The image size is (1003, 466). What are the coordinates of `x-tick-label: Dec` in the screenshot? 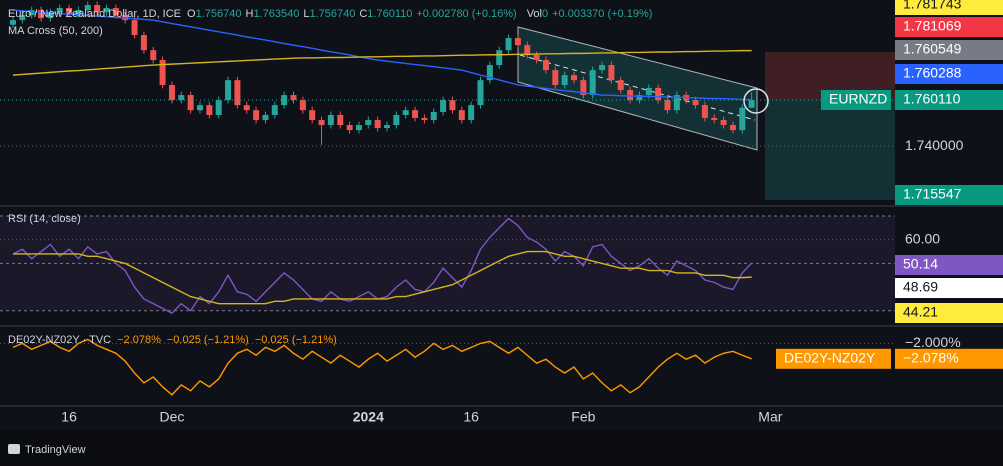 It's located at (171, 417).